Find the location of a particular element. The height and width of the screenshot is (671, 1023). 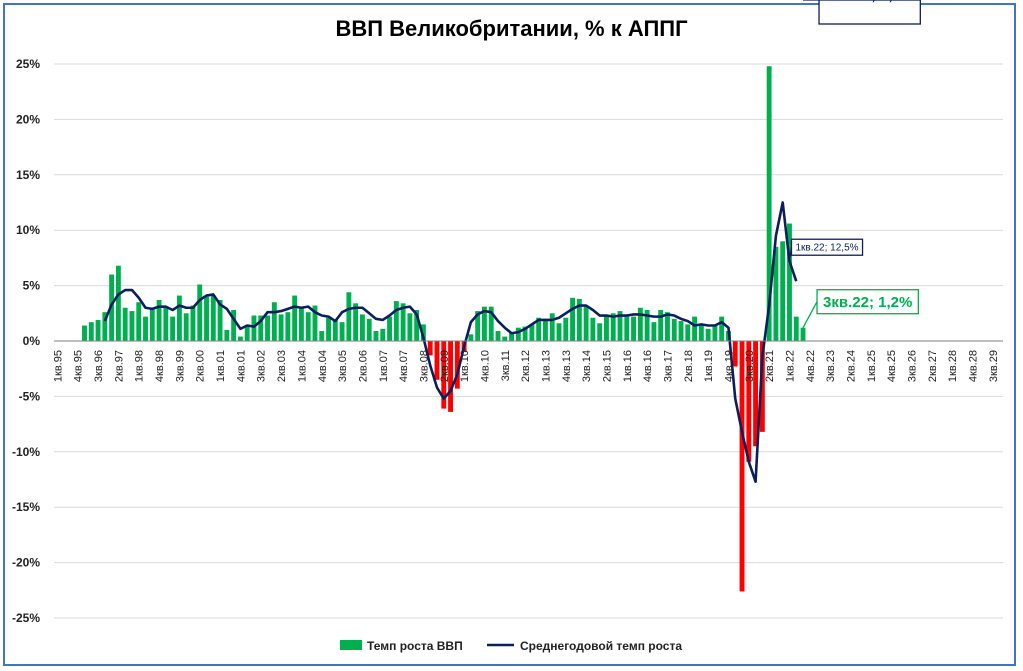

x-tick-label: 4кв.01 is located at coordinates (241, 366).